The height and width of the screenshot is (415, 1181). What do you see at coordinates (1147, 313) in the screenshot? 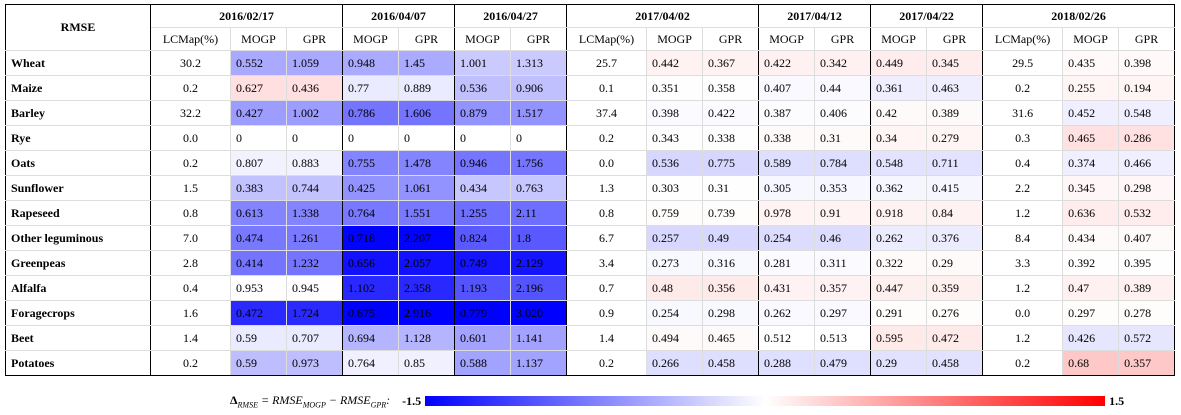
I see `rmse-cell: 0.278` at bounding box center [1147, 313].